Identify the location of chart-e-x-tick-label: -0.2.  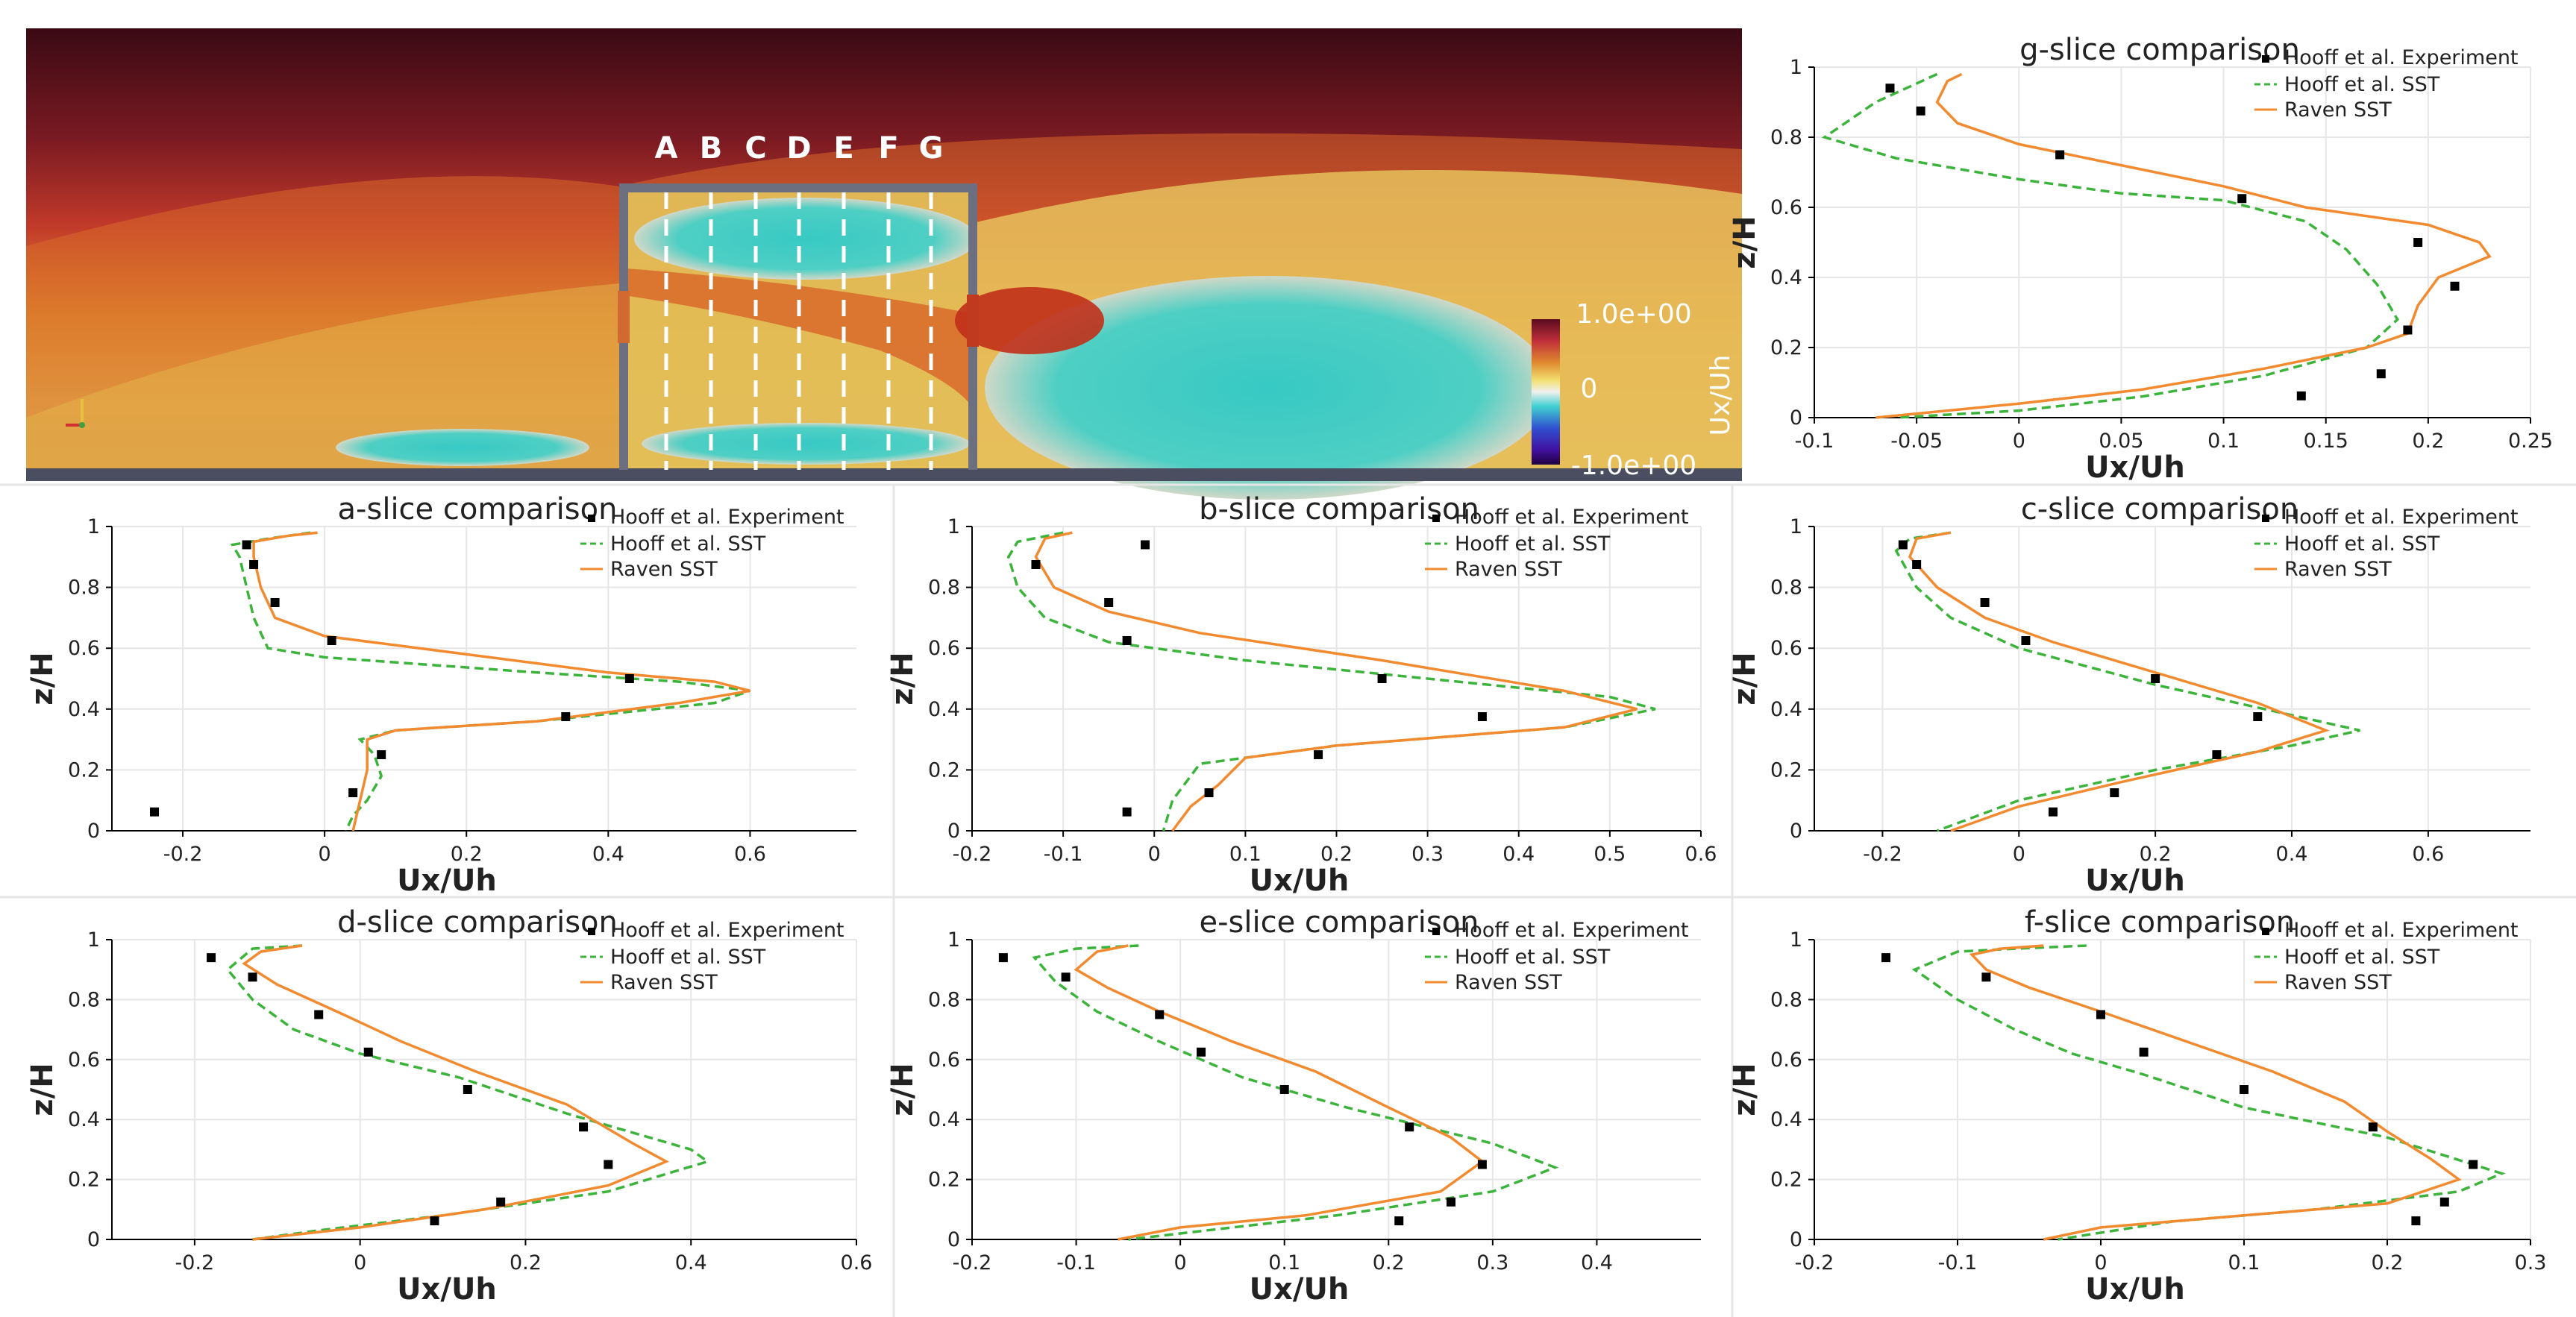
(972, 1262).